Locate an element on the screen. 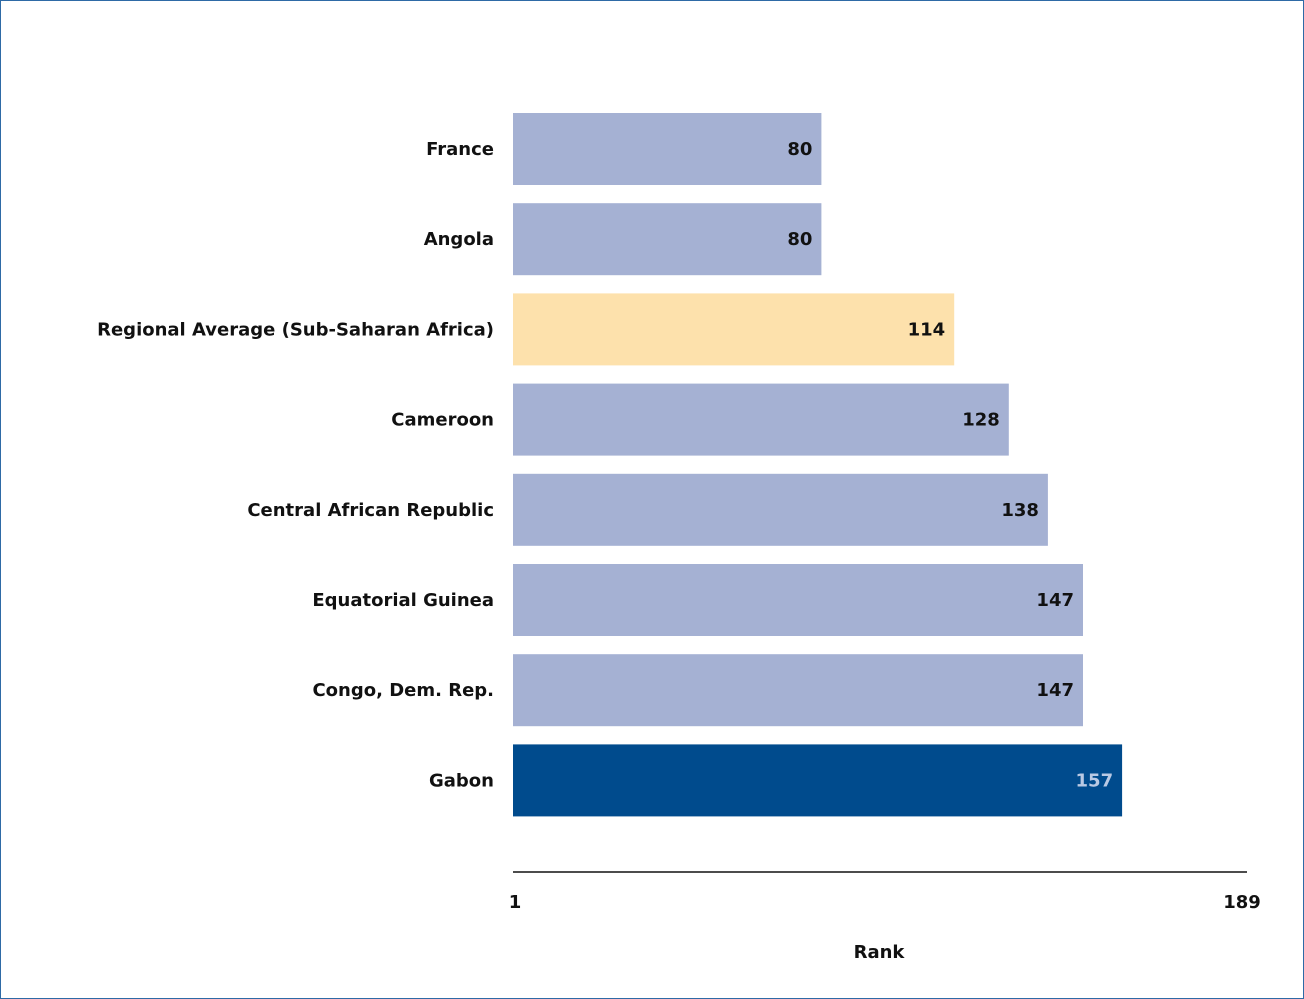  category-label-gabon: Gabon is located at coordinates (461, 780).